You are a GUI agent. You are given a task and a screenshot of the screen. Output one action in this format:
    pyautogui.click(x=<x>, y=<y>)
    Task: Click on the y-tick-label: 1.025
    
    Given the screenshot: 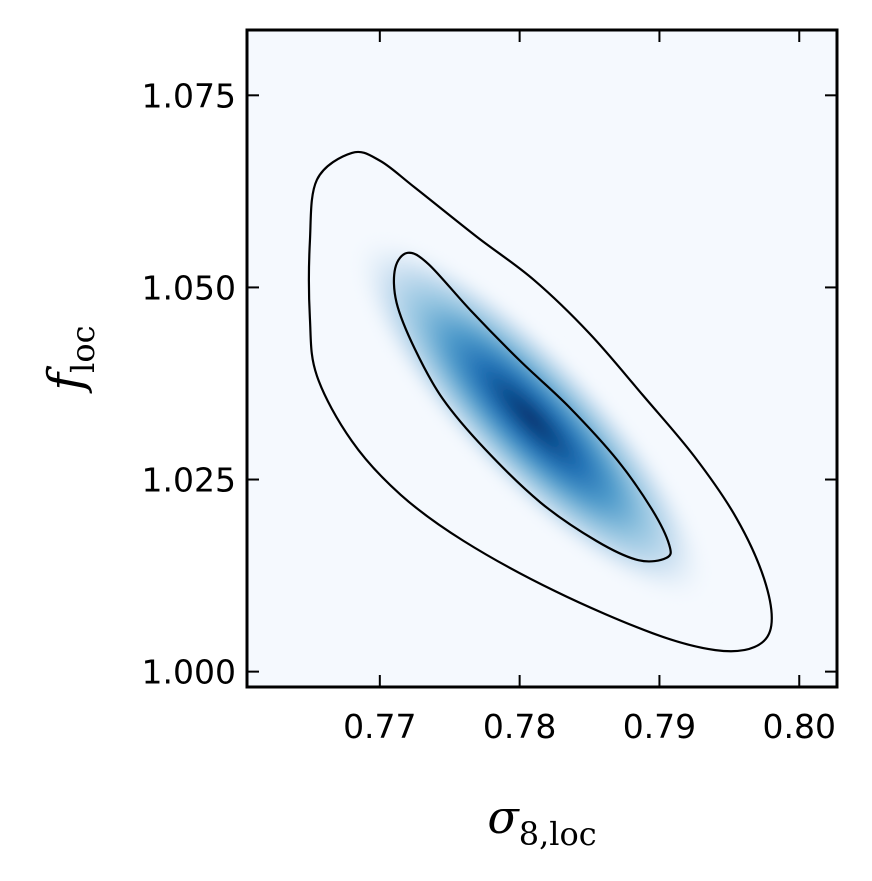 What is the action you would take?
    pyautogui.click(x=189, y=480)
    